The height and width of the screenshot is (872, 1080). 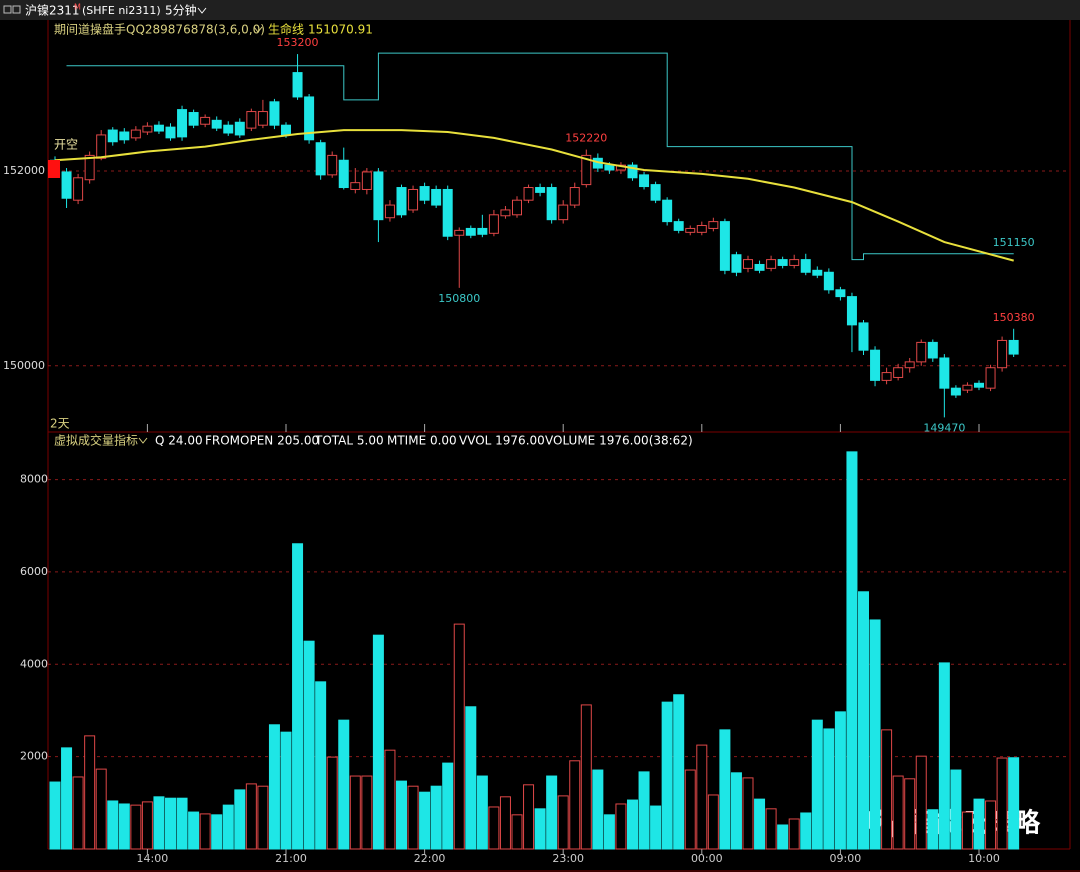 What do you see at coordinates (258, 29) in the screenshot?
I see `indicator-dropdown` at bounding box center [258, 29].